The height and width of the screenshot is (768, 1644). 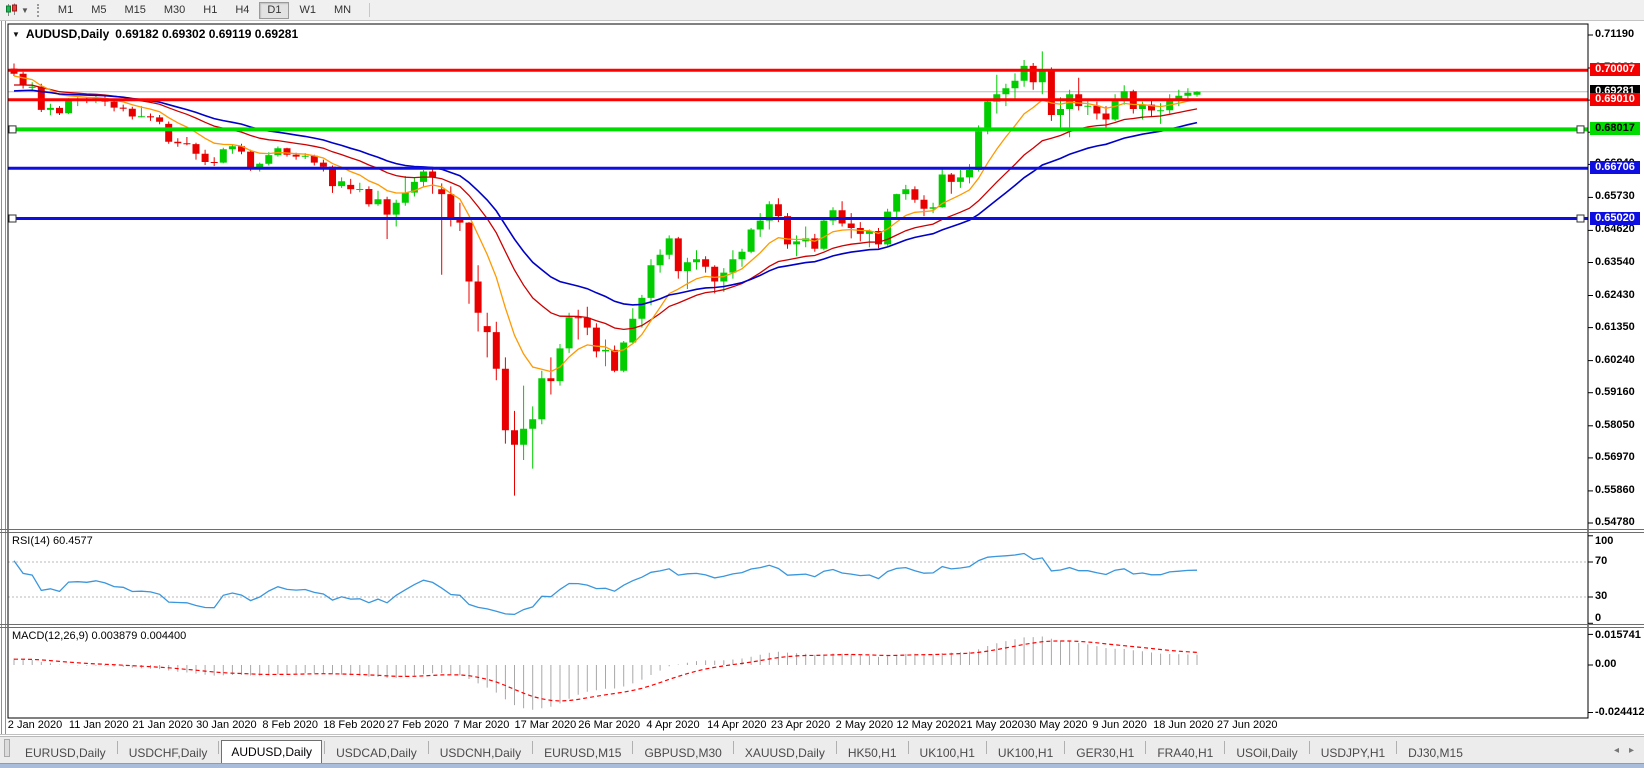 I want to click on macd-axis-tick: -0.024412, so click(x=1619, y=711).